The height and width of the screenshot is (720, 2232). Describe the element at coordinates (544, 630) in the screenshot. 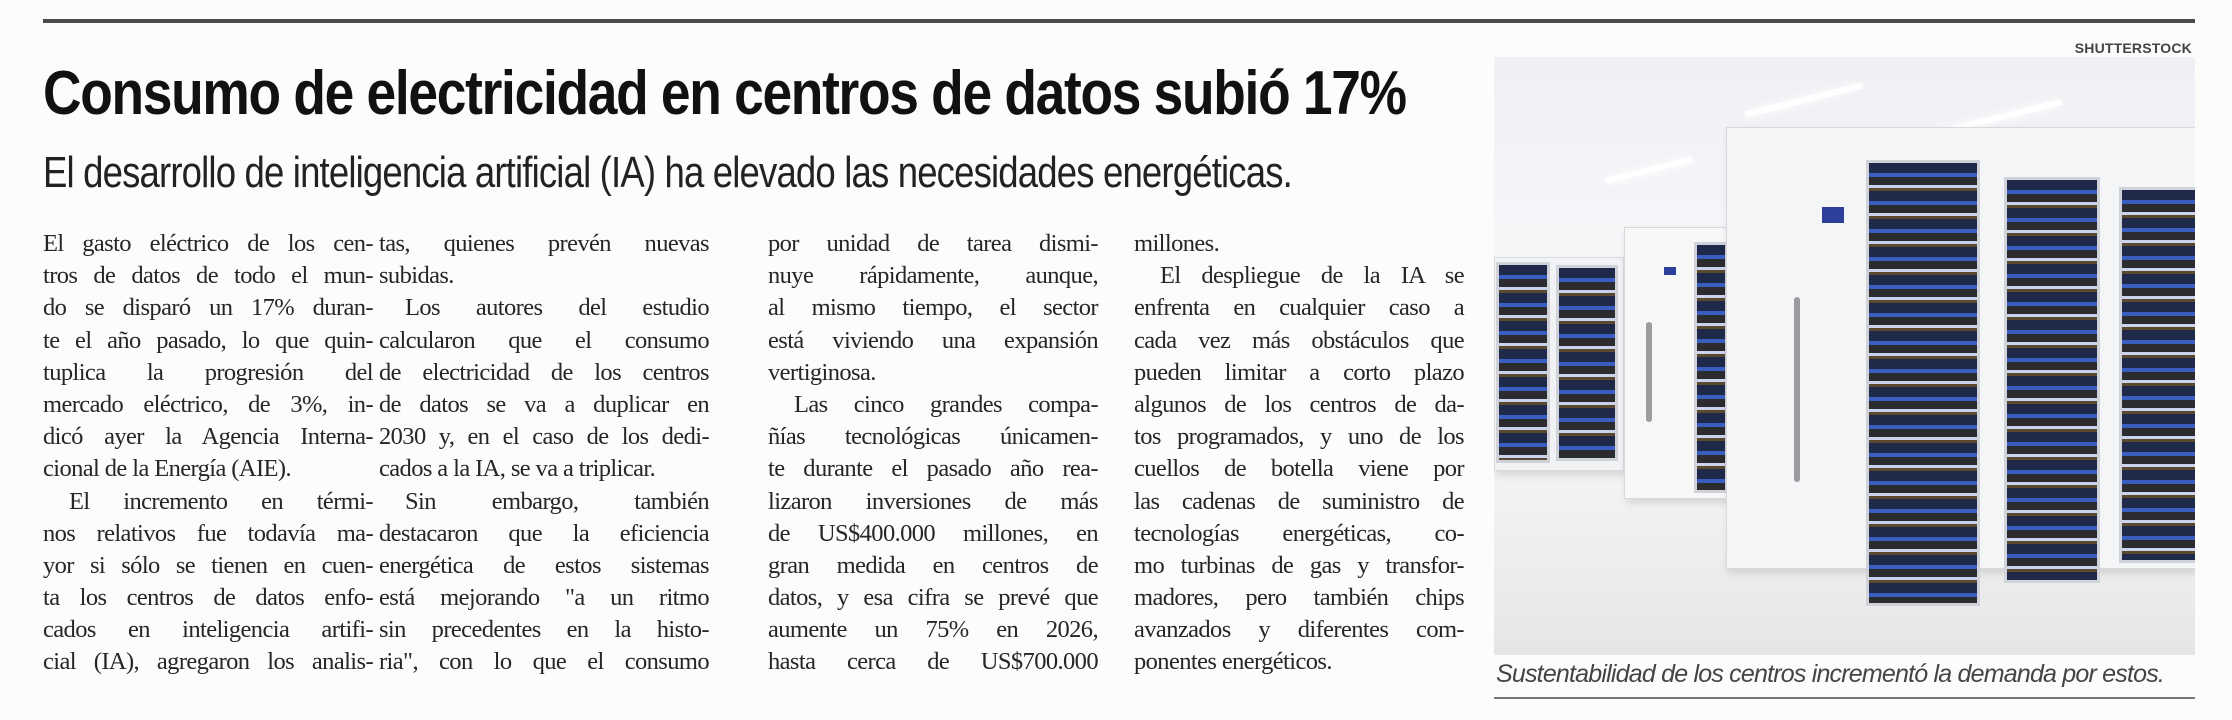

I see `text-line: sin precedentes en la histo-` at that location.